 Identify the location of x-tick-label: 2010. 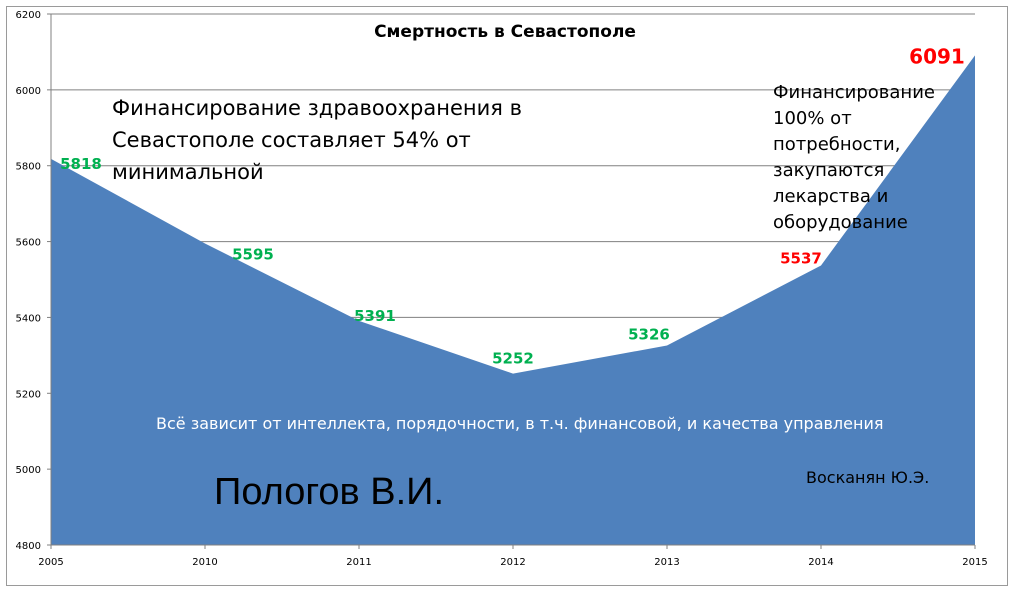
(204, 562).